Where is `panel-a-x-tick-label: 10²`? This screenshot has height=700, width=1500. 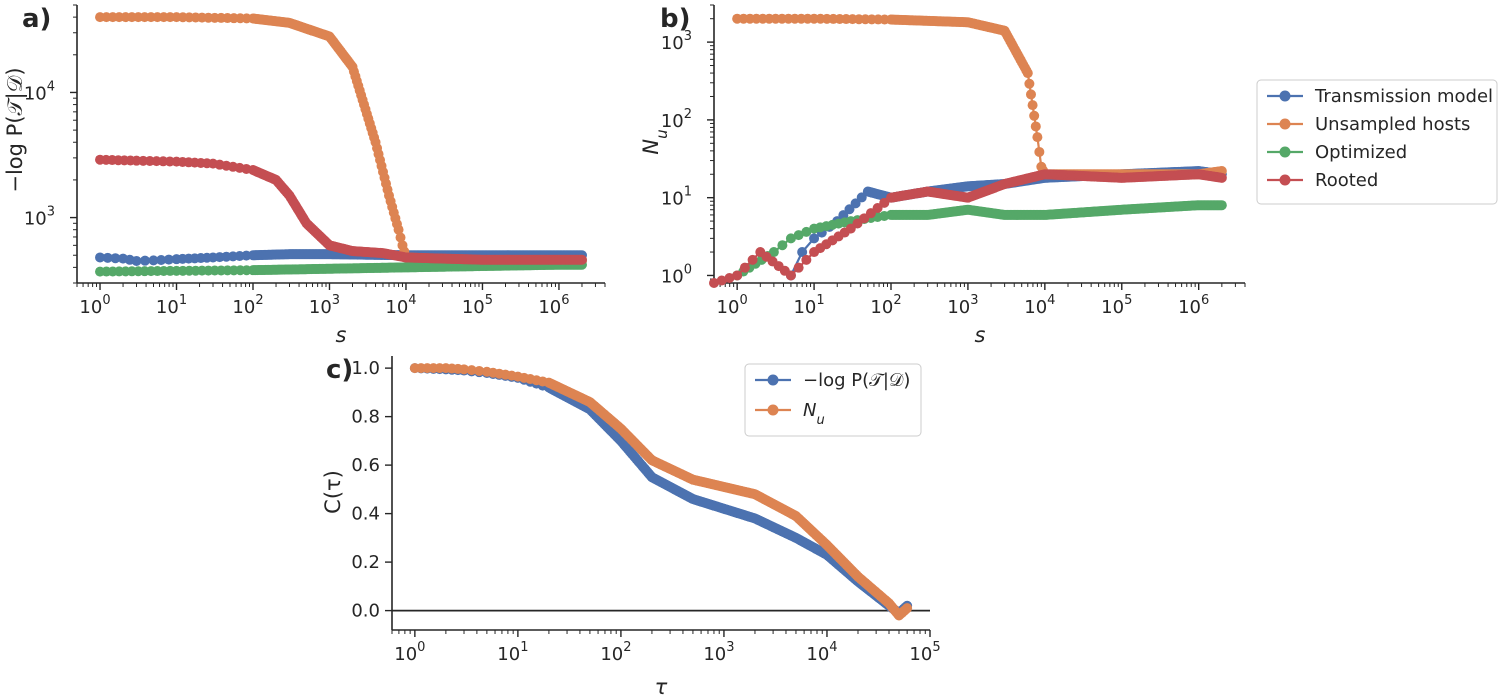
panel-a-x-tick-label: 10² is located at coordinates (247, 305).